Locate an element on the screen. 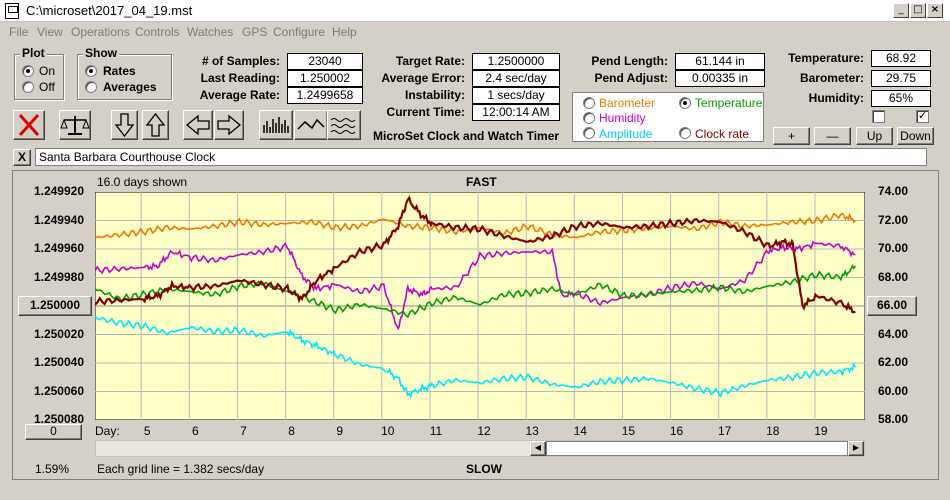 This screenshot has width=950, height=500. humidity-field: 65% is located at coordinates (901, 98).